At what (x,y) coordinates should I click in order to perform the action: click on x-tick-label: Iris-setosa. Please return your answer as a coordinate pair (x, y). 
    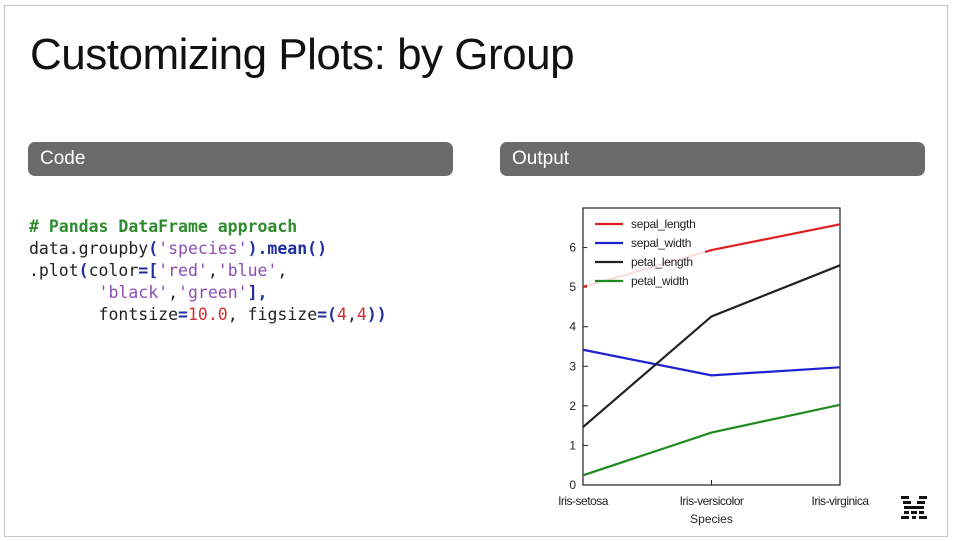
    Looking at the image, I should click on (583, 501).